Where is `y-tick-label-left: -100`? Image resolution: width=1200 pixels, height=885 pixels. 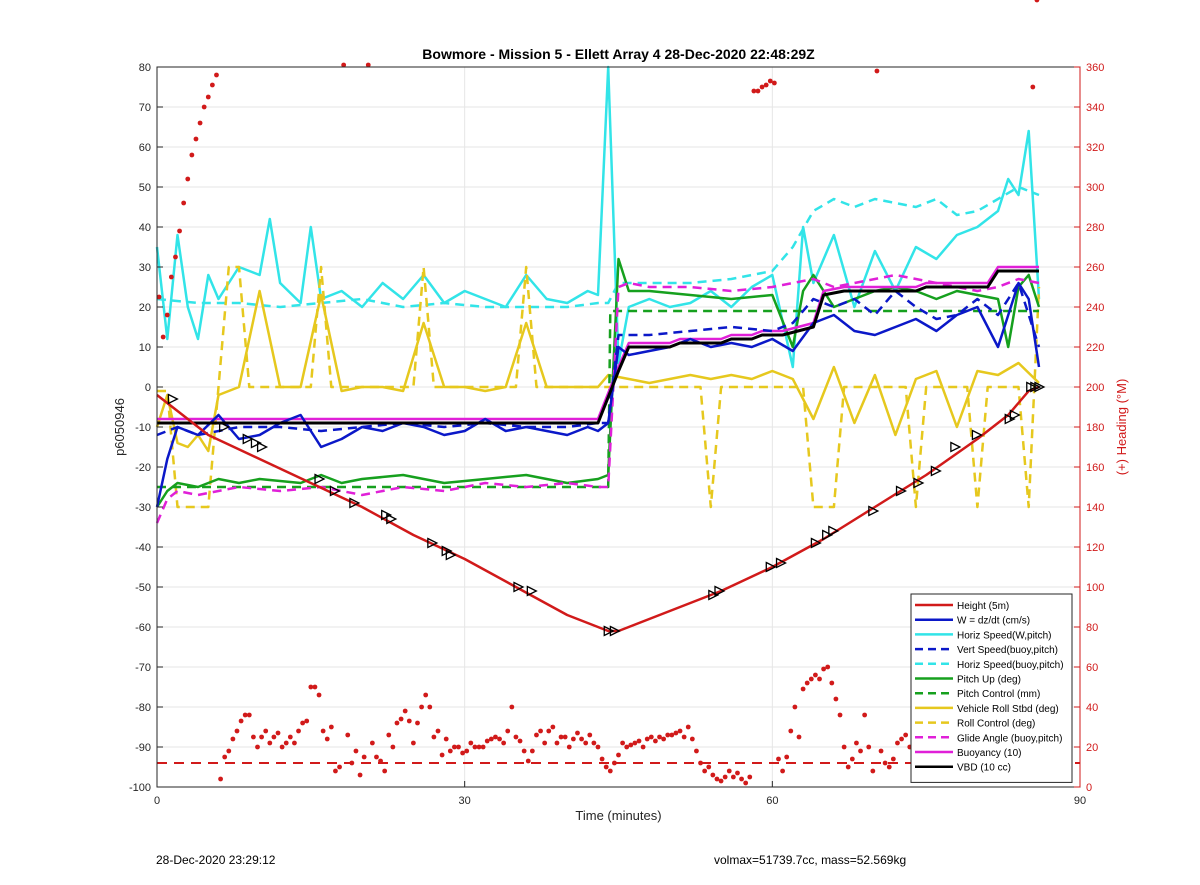
y-tick-label-left: -100 is located at coordinates (140, 788).